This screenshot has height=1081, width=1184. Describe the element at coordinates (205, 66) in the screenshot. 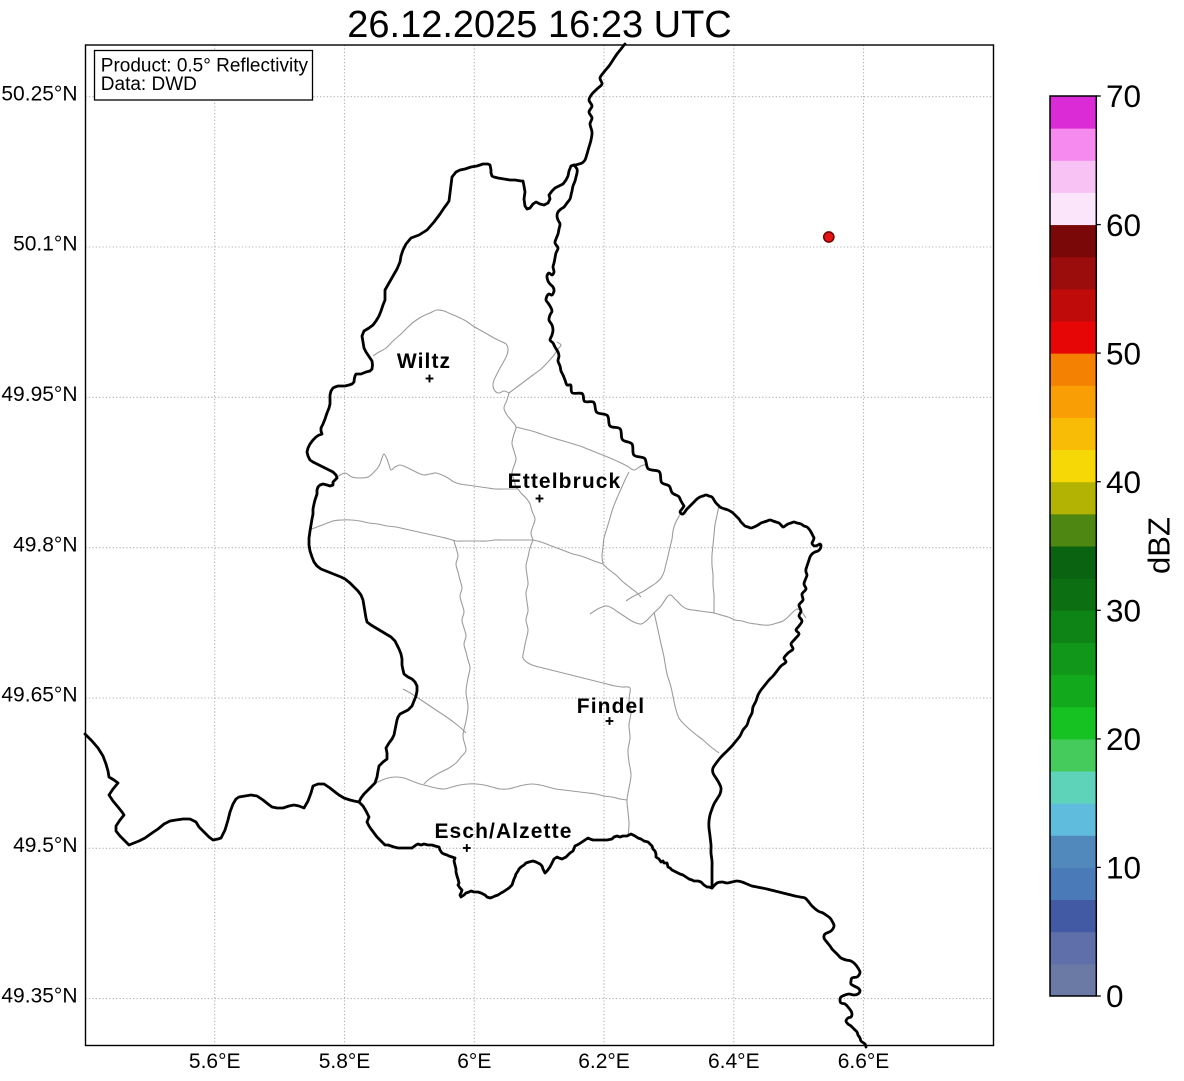

I see `svg-text: Product: 0.5° Reflectivity` at that location.